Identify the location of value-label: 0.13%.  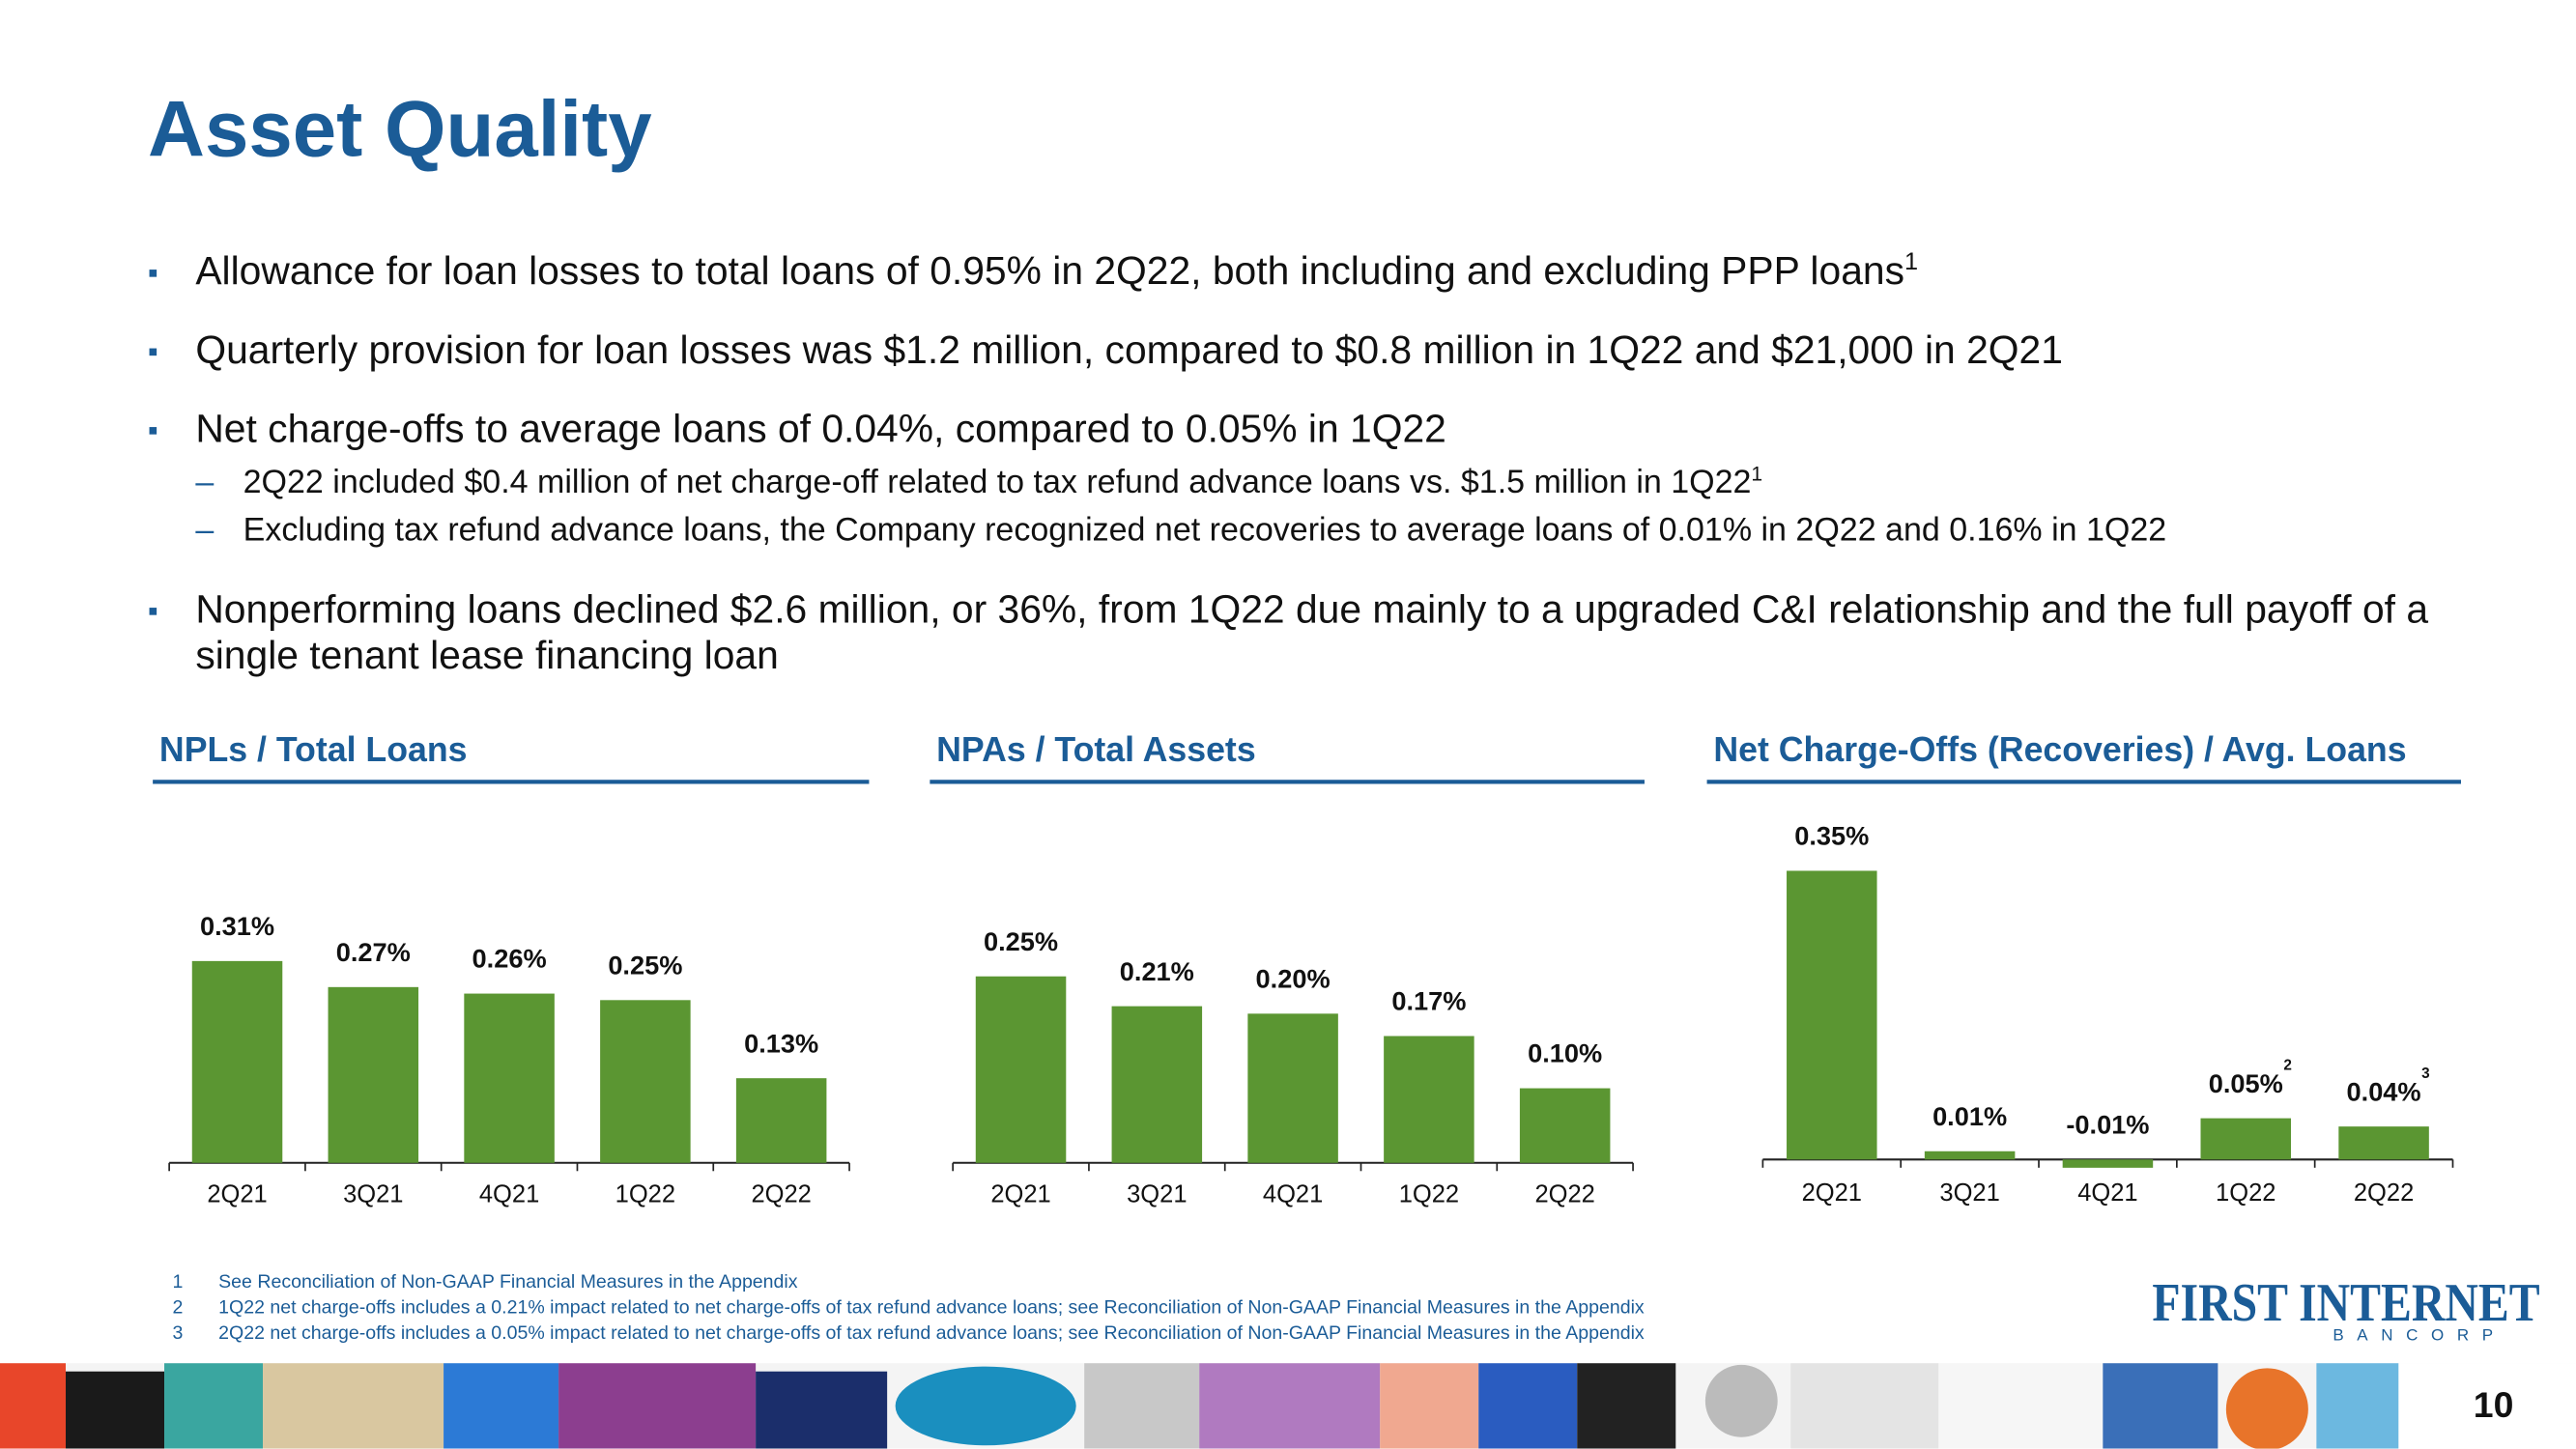
(781, 1043).